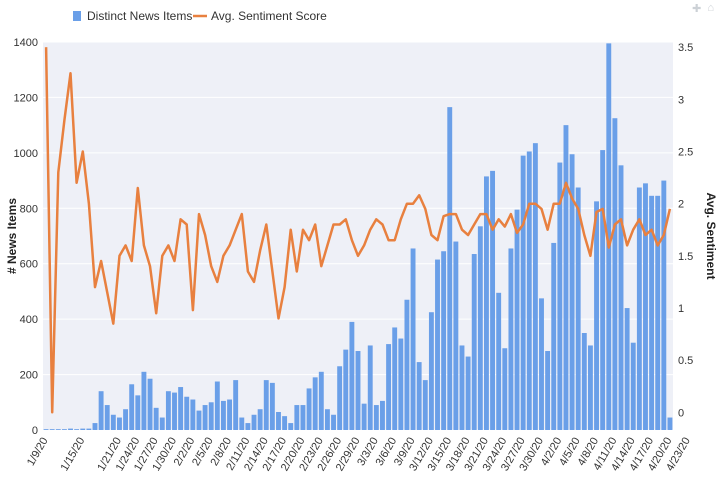 The height and width of the screenshot is (483, 720). Describe the element at coordinates (29, 320) in the screenshot. I see `y-tick-label: 400` at that location.